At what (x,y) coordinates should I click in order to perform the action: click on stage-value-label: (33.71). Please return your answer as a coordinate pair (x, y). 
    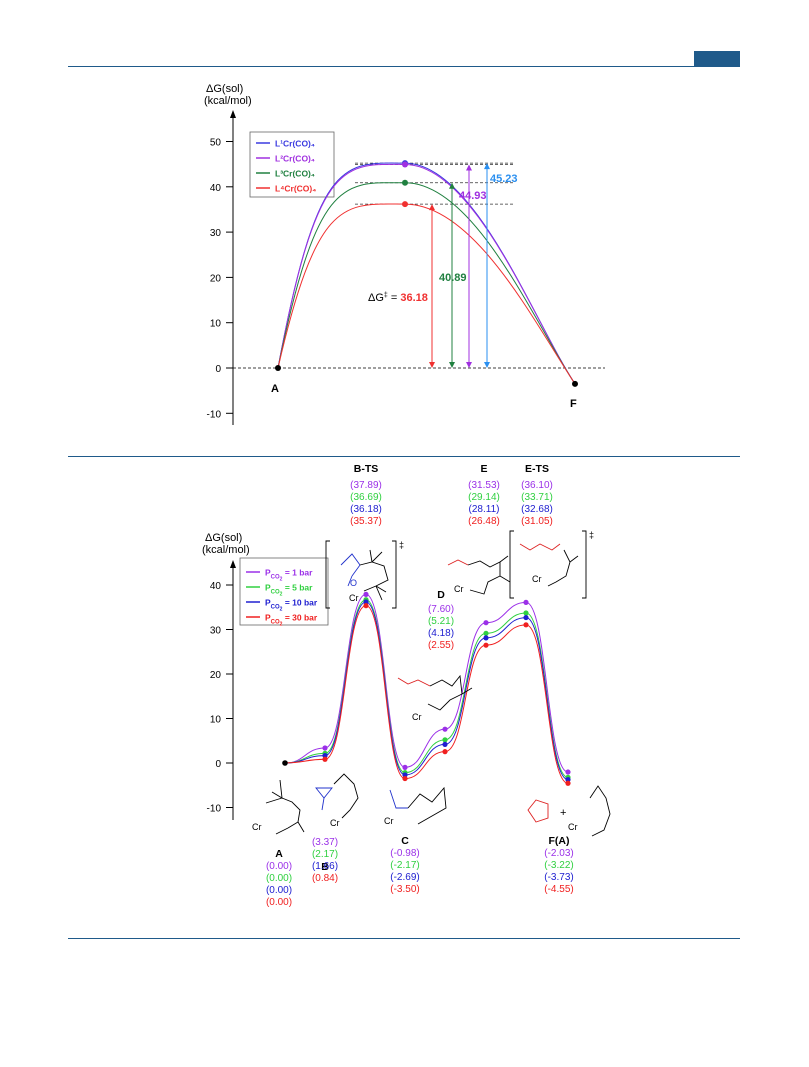
    Looking at the image, I should click on (537, 497).